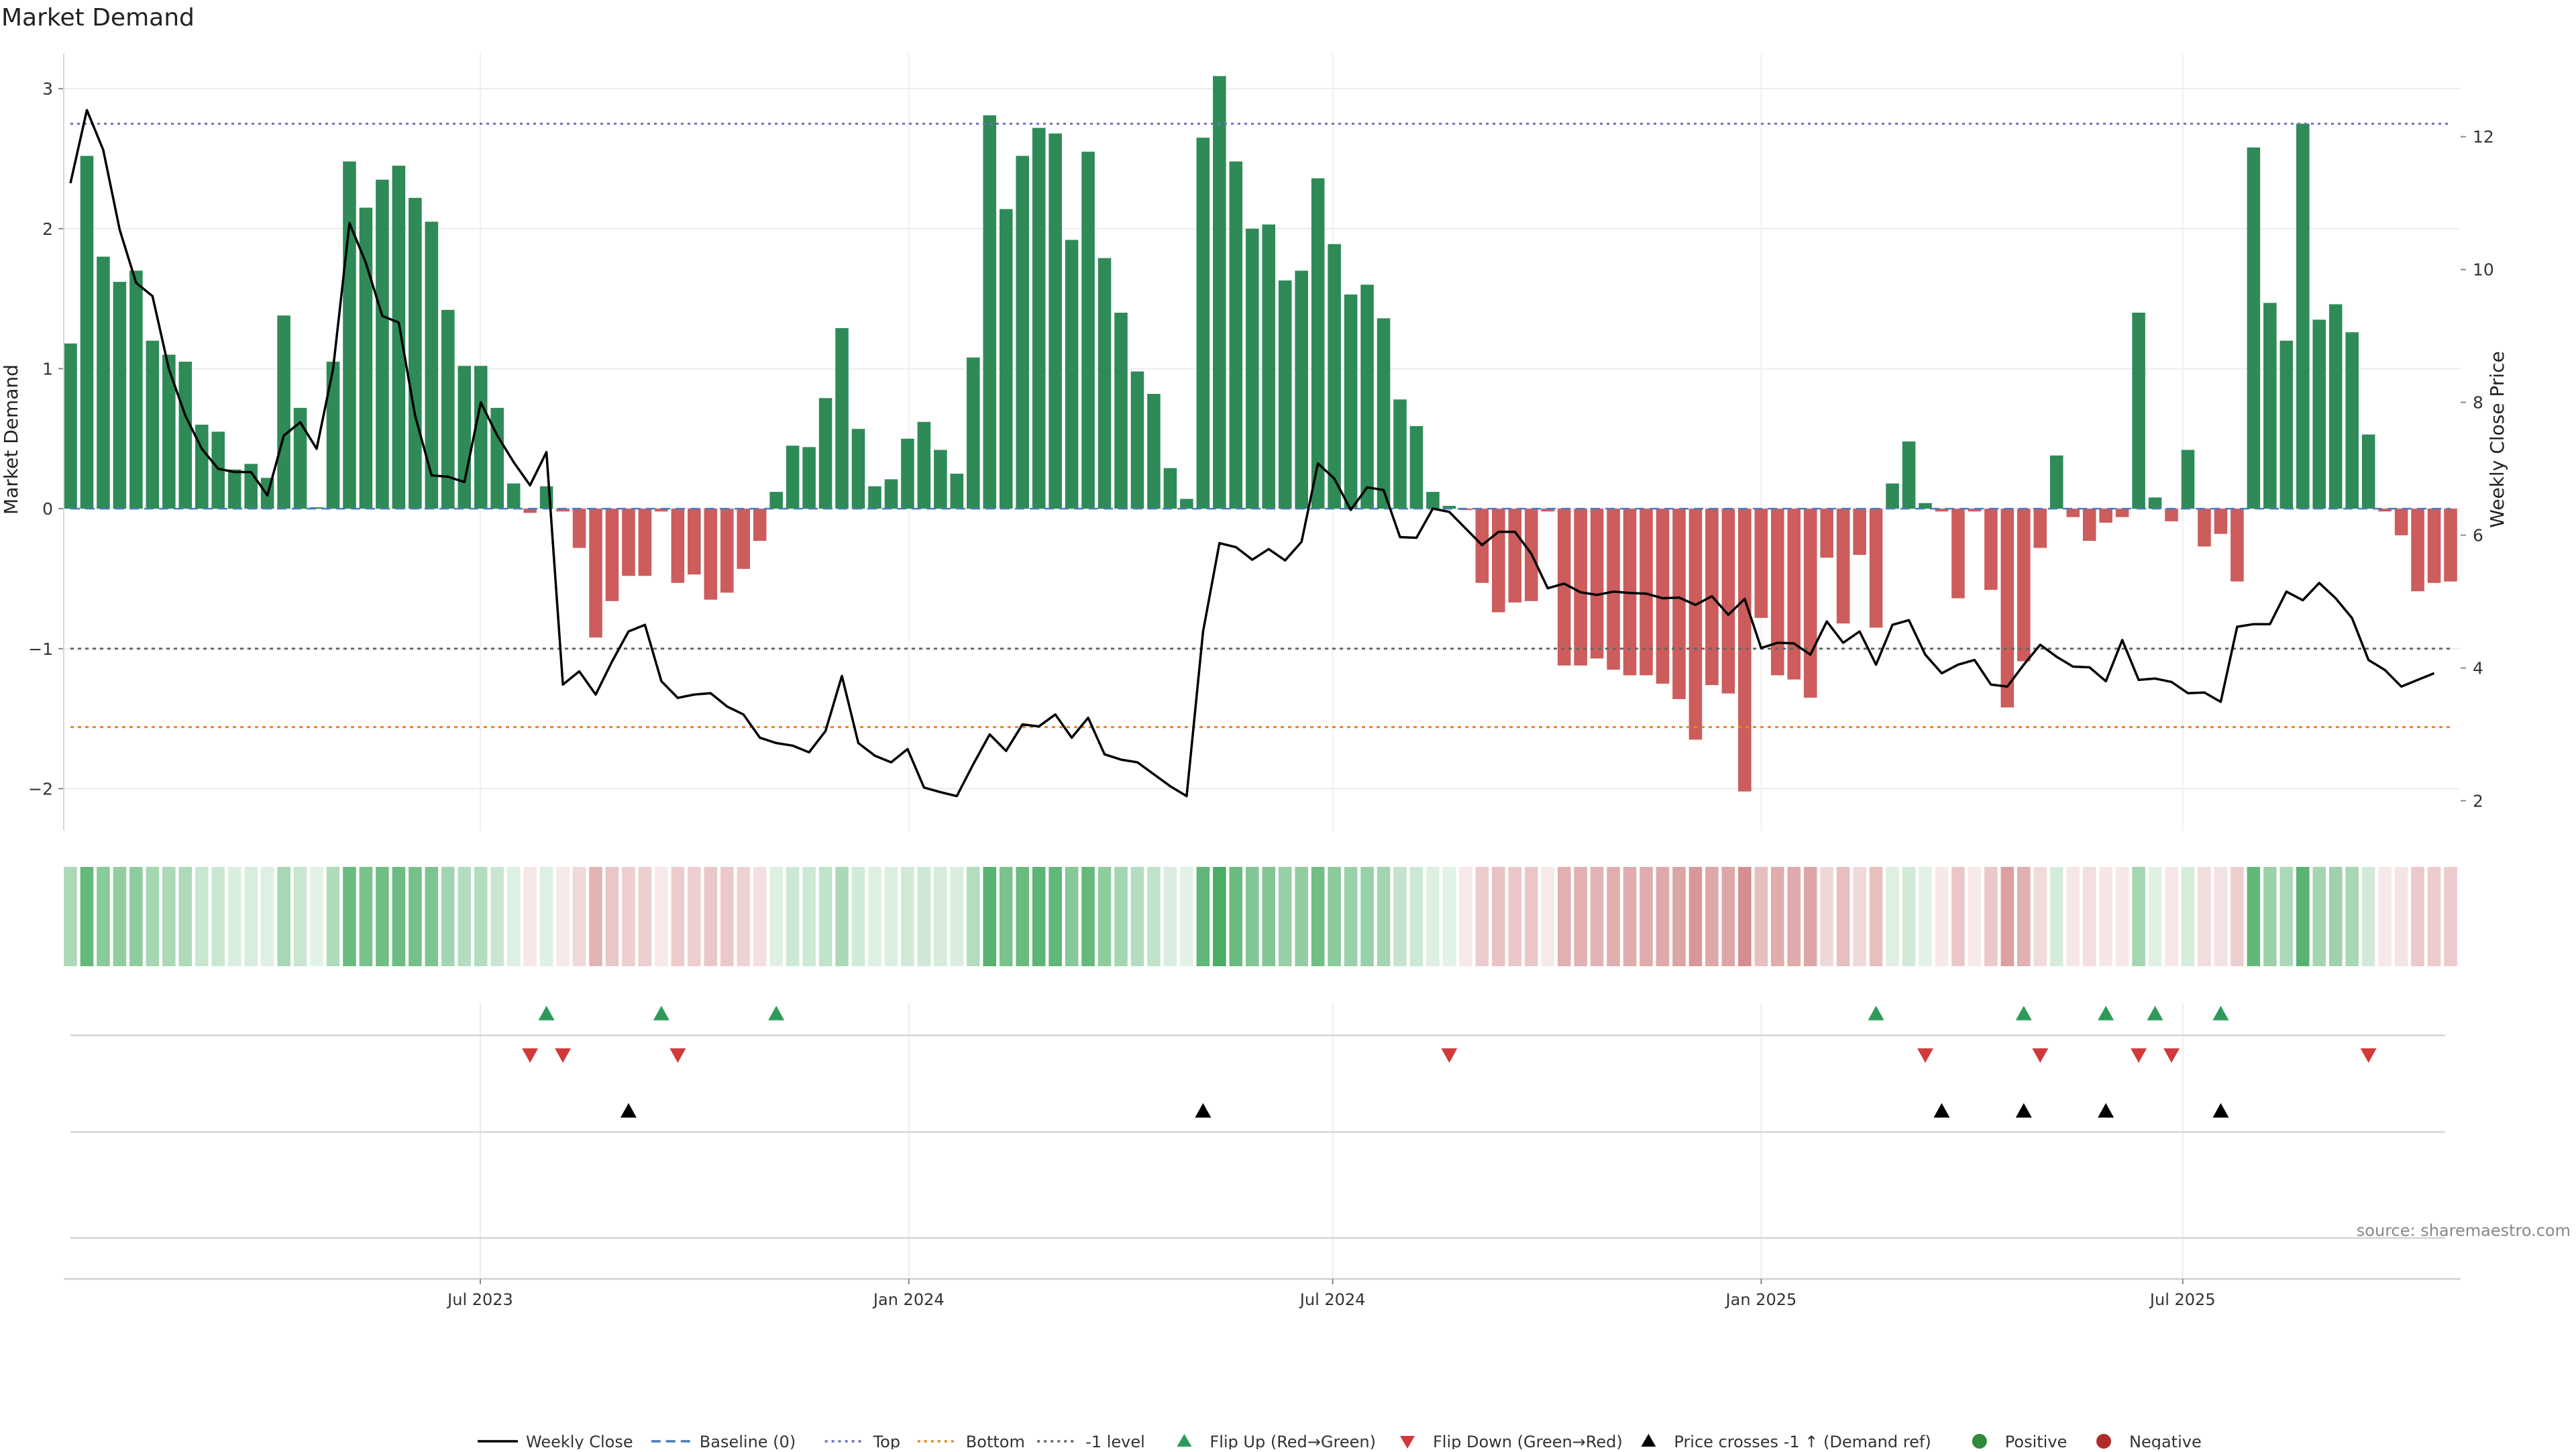  What do you see at coordinates (2019, 1442) in the screenshot?
I see `legend-item: Positive` at bounding box center [2019, 1442].